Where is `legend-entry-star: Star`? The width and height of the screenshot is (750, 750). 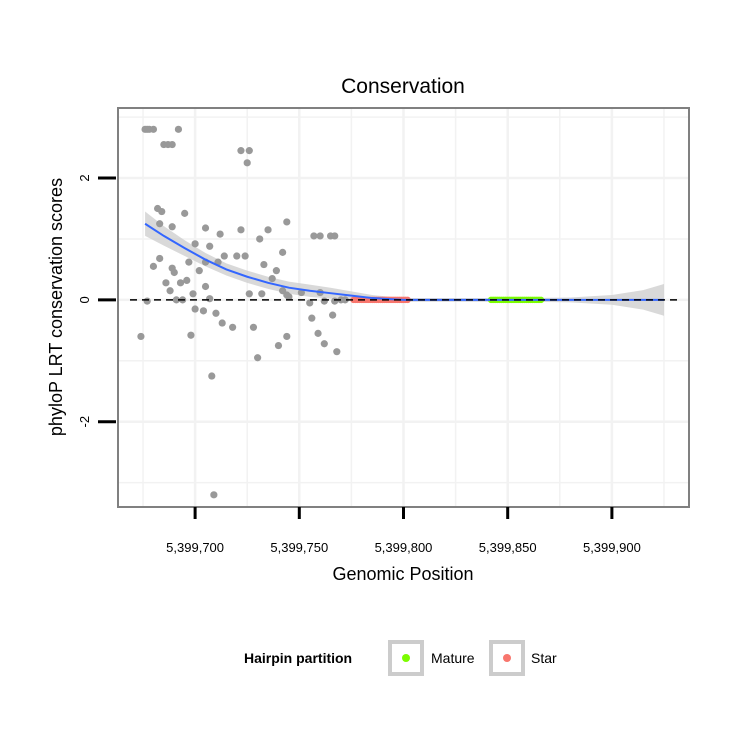
legend-entry-star: Star is located at coordinates (523, 658).